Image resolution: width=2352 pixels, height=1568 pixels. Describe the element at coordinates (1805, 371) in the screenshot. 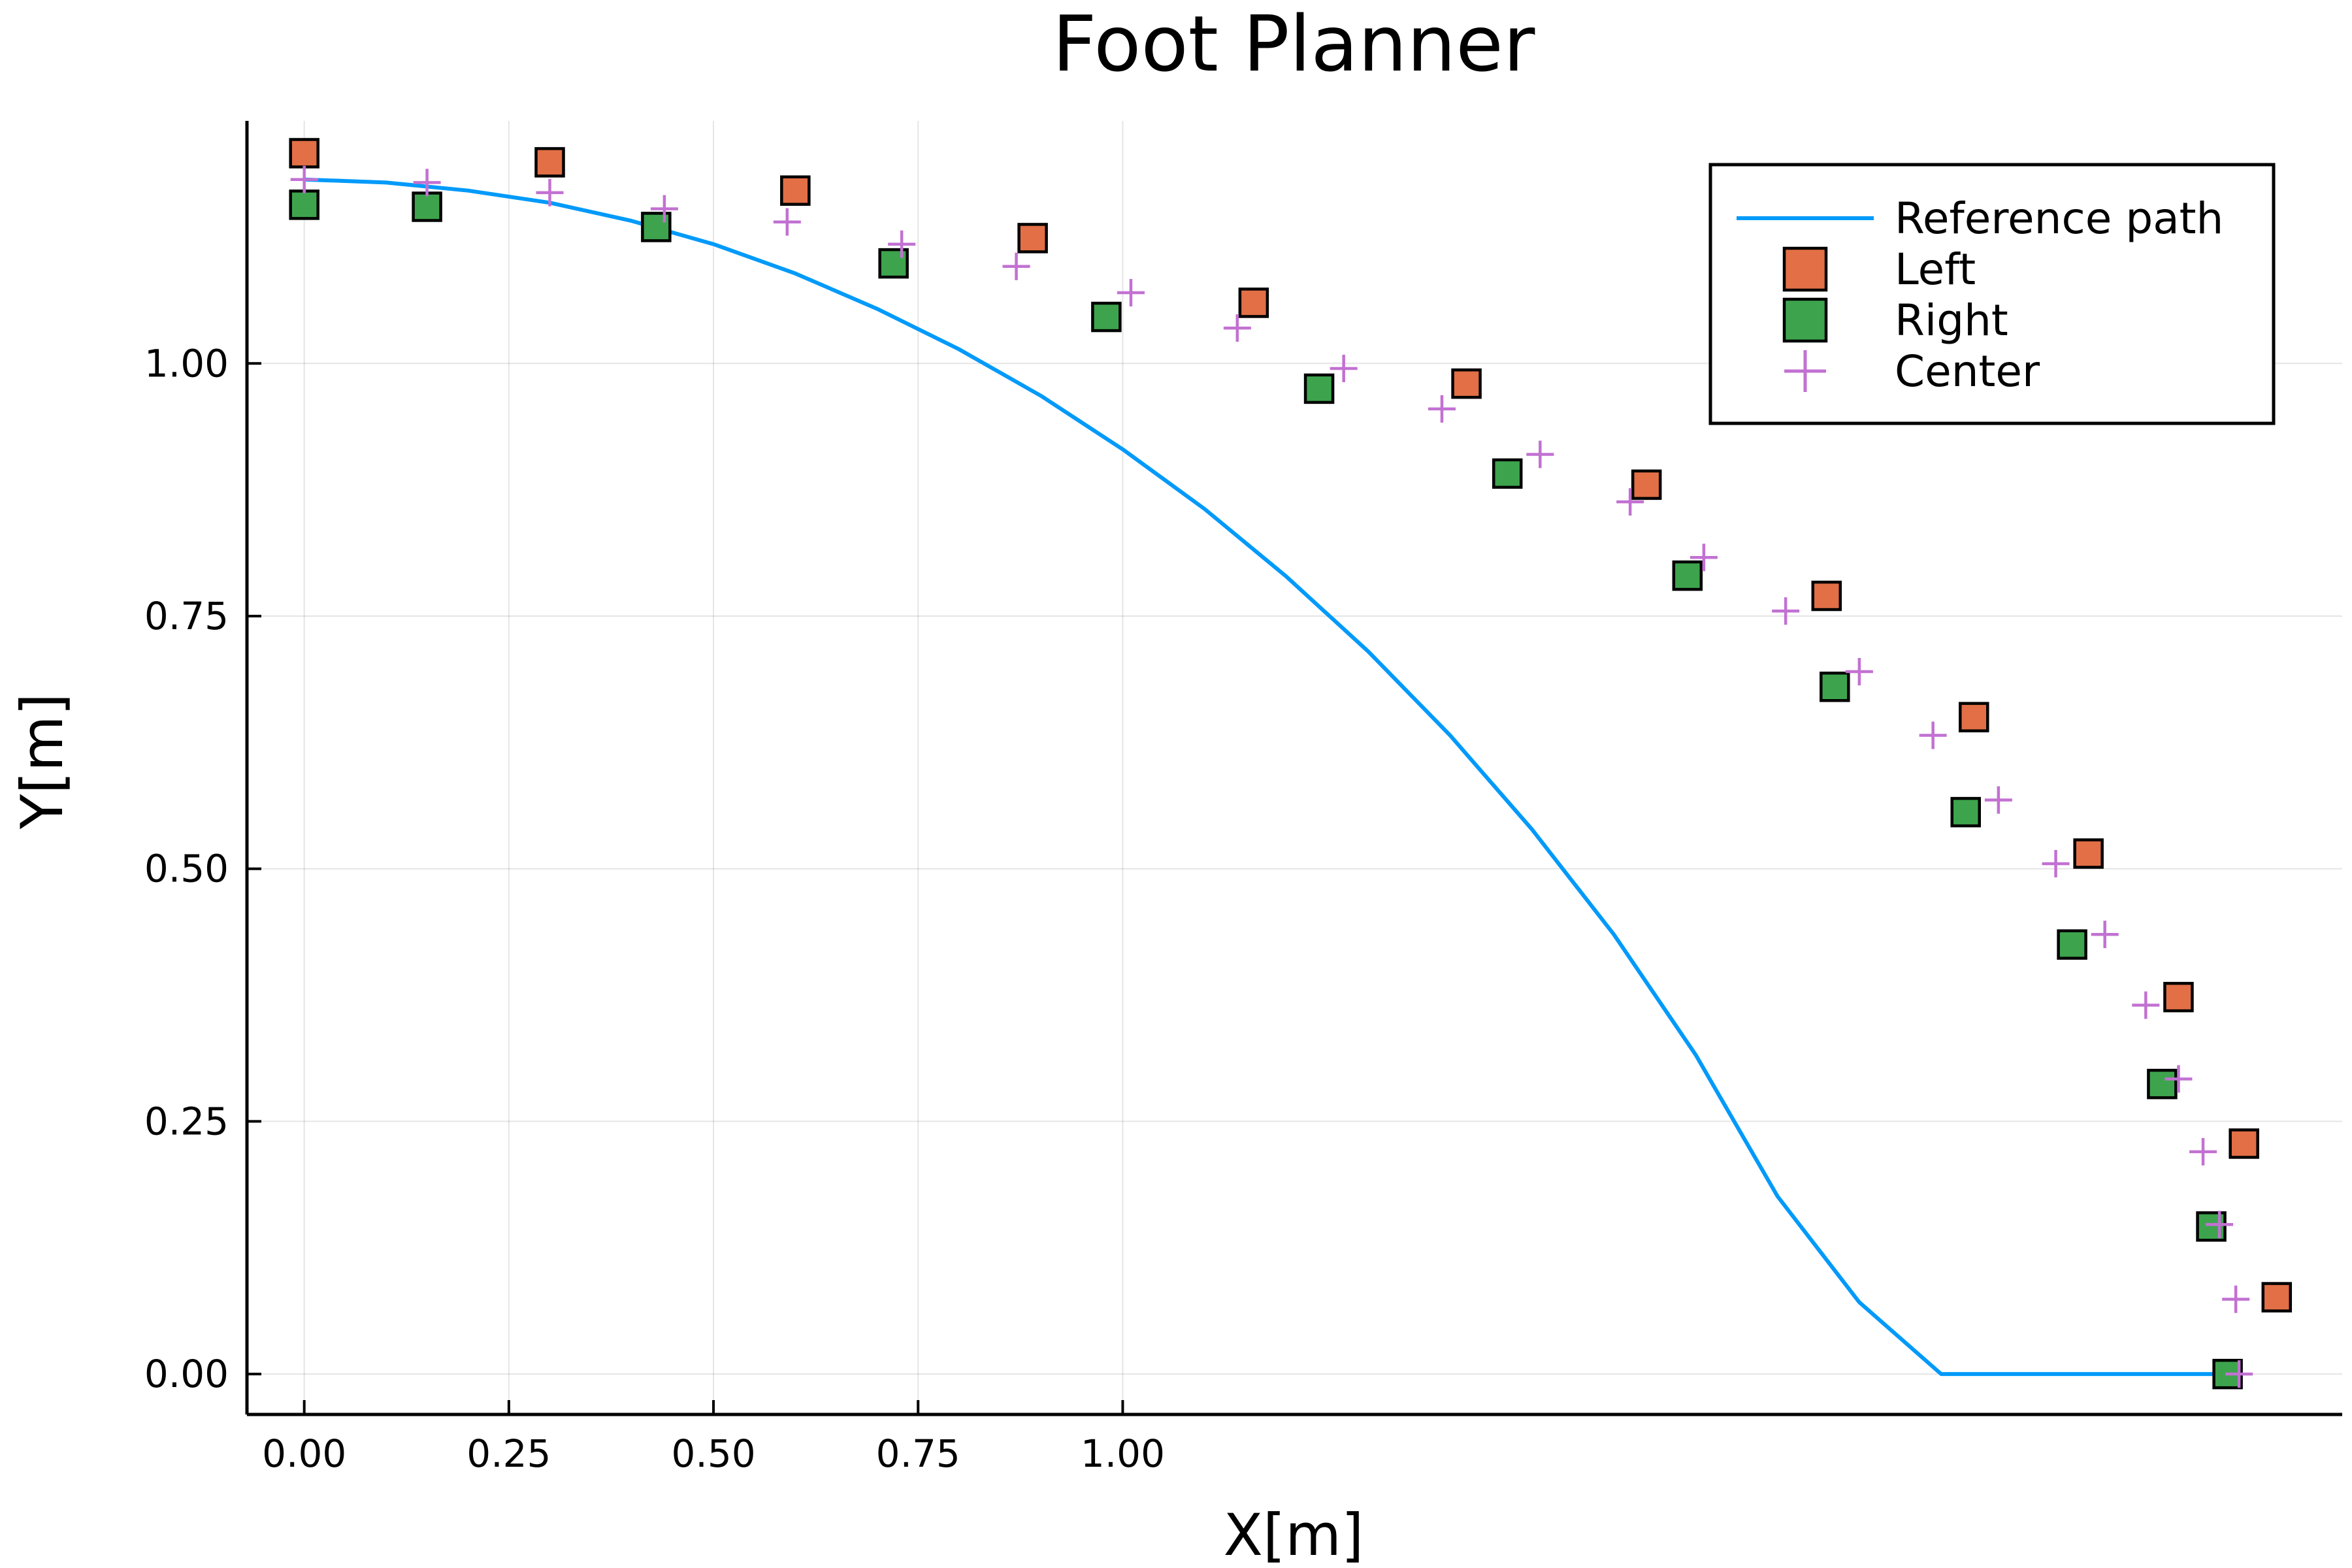

I see `legend-swatch-center` at that location.